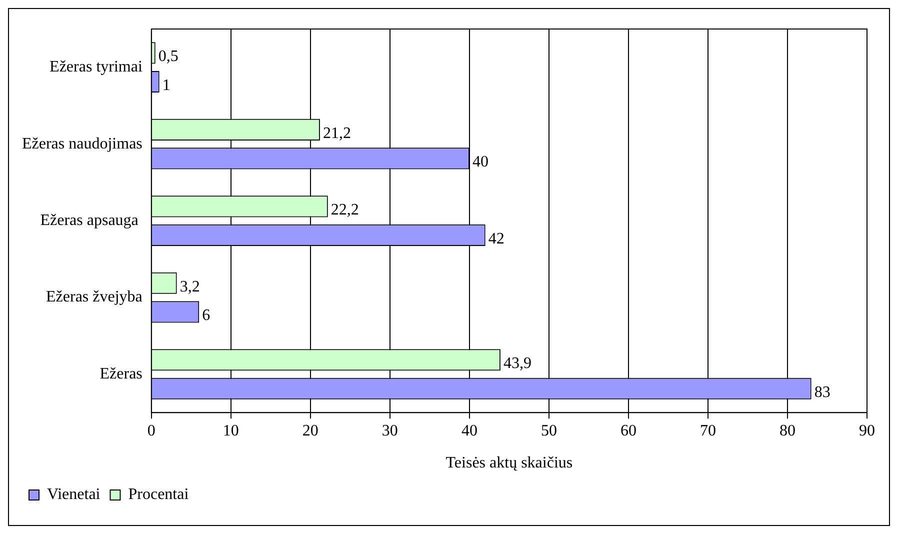  I want to click on y-tick-label: Ežeras apsauga, so click(91, 221).